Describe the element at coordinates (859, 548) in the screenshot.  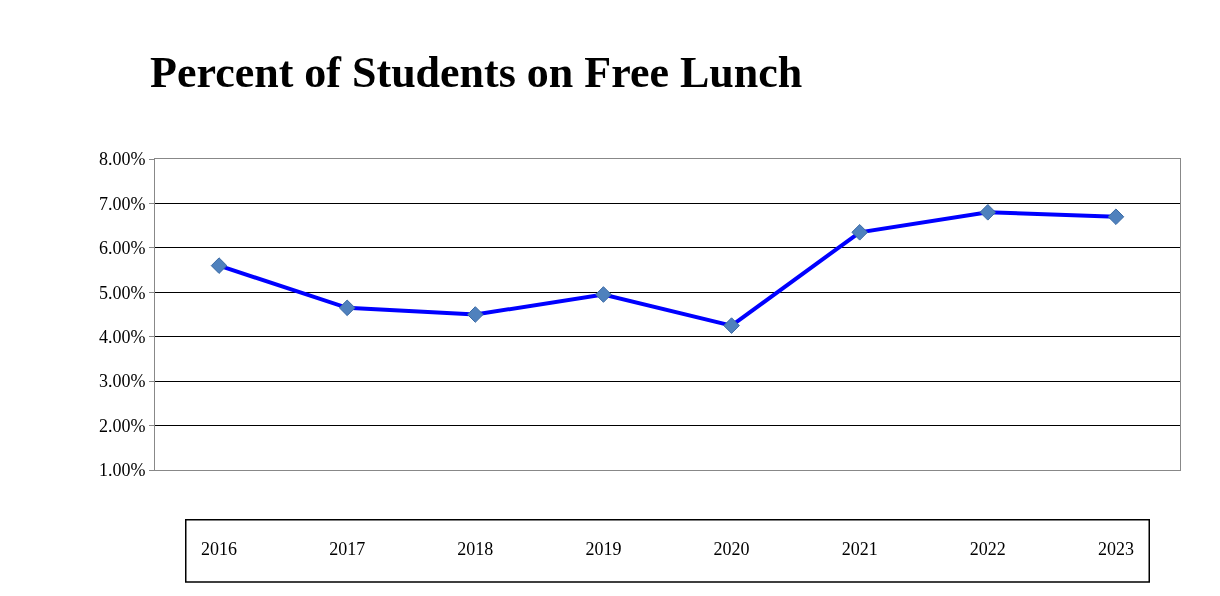
I see `x-tick-label: 2021` at that location.